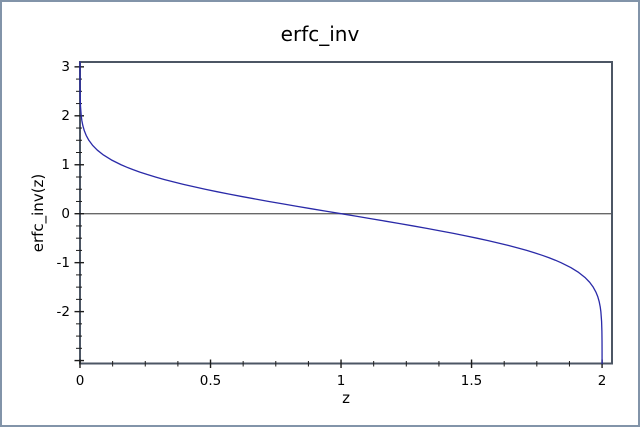 This screenshot has height=427, width=640. What do you see at coordinates (320, 34) in the screenshot?
I see `chart-title: erfc_inv` at bounding box center [320, 34].